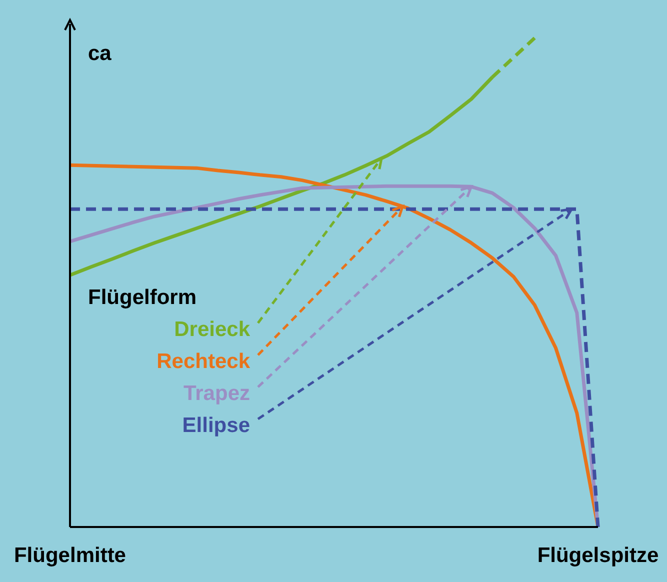  I want to click on x-tick-label: Flügelmitte, so click(70, 555).